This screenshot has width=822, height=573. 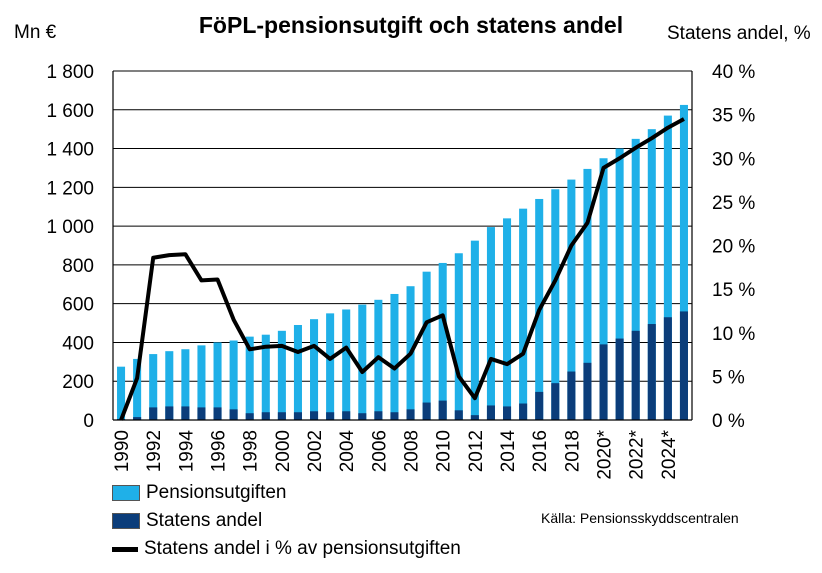 I want to click on y2-tick-label: 25 %, so click(x=733, y=203).